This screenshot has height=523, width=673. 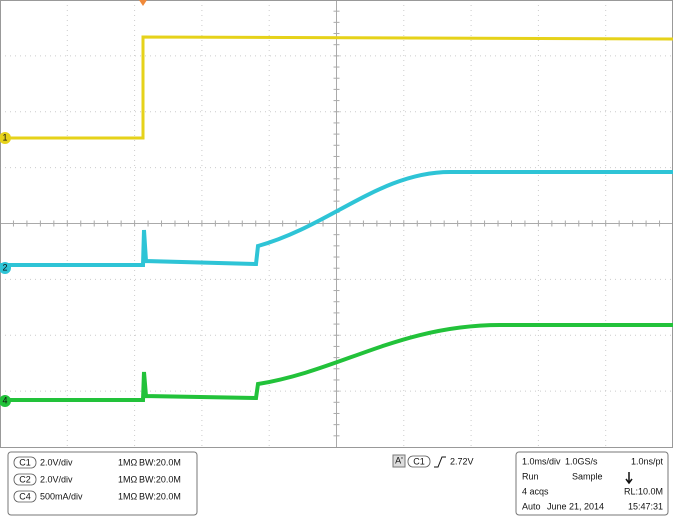 I want to click on channel-row: C4 500mA/div 1MΩ BW:20.0M, so click(x=97, y=496).